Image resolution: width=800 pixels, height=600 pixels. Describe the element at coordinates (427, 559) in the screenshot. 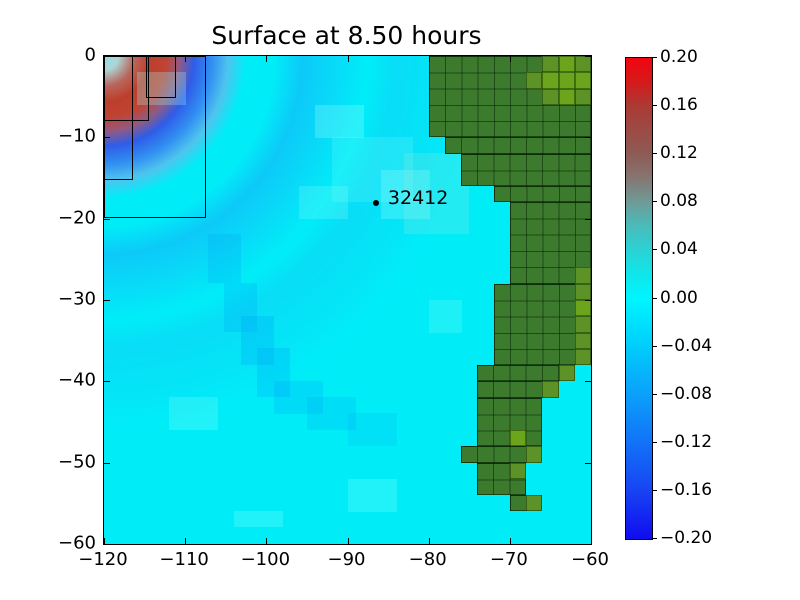

I see `x-tick-label: −80` at that location.